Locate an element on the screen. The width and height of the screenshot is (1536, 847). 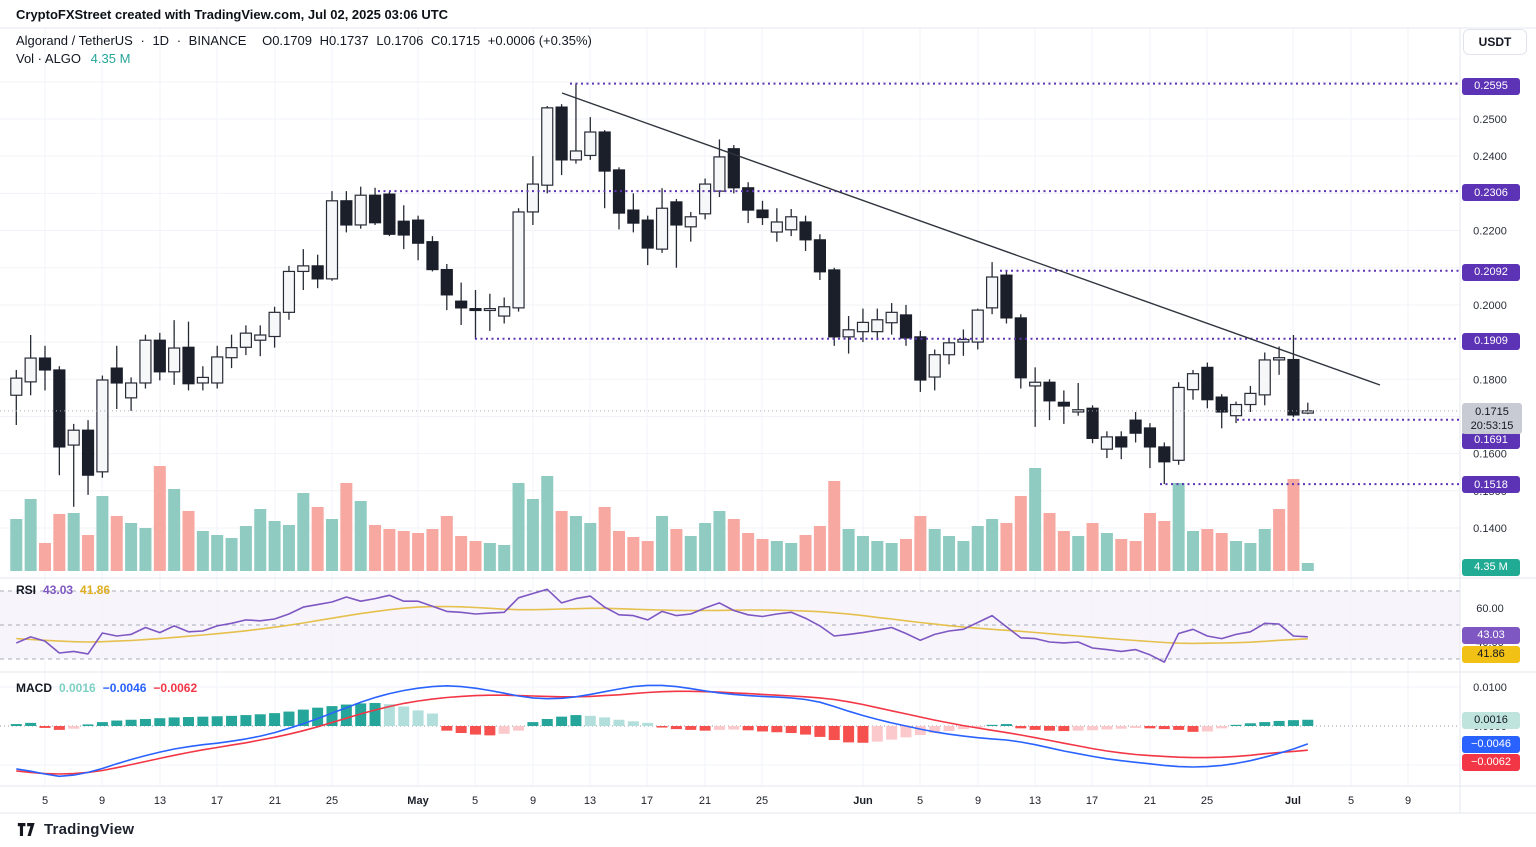
current-price-value: 0.1715 is located at coordinates (1492, 411).